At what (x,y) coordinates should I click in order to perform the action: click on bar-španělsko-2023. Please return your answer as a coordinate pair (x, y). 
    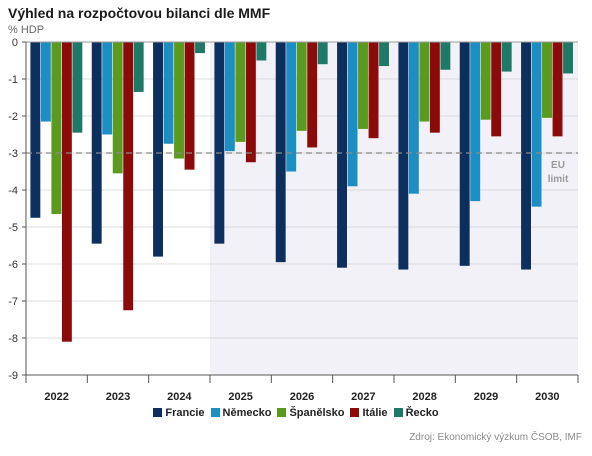
    Looking at the image, I should click on (117, 108).